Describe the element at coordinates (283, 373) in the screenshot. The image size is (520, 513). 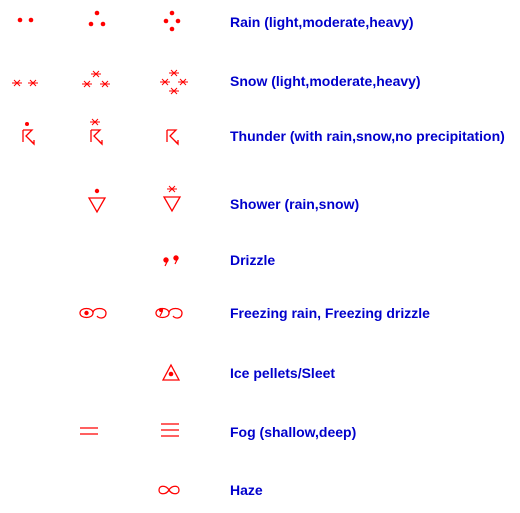
I see `ice-pellets-label: Ice pellets/Sleet` at that location.